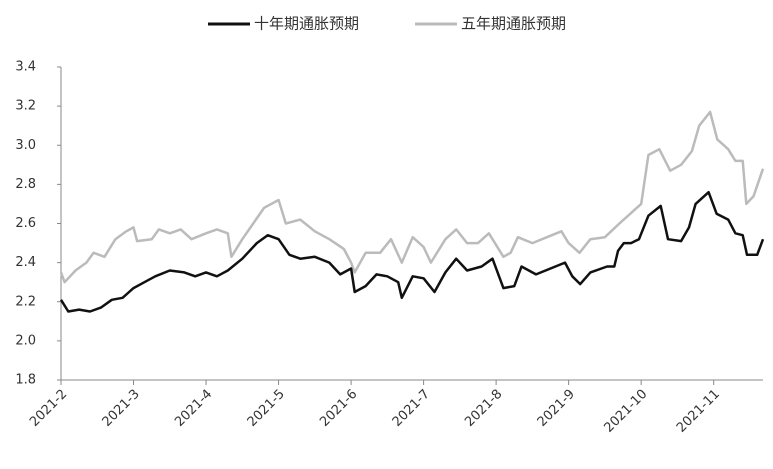 The image size is (773, 469). Describe the element at coordinates (556, 408) in the screenshot. I see `x-tick-label: 2021-9` at that location.